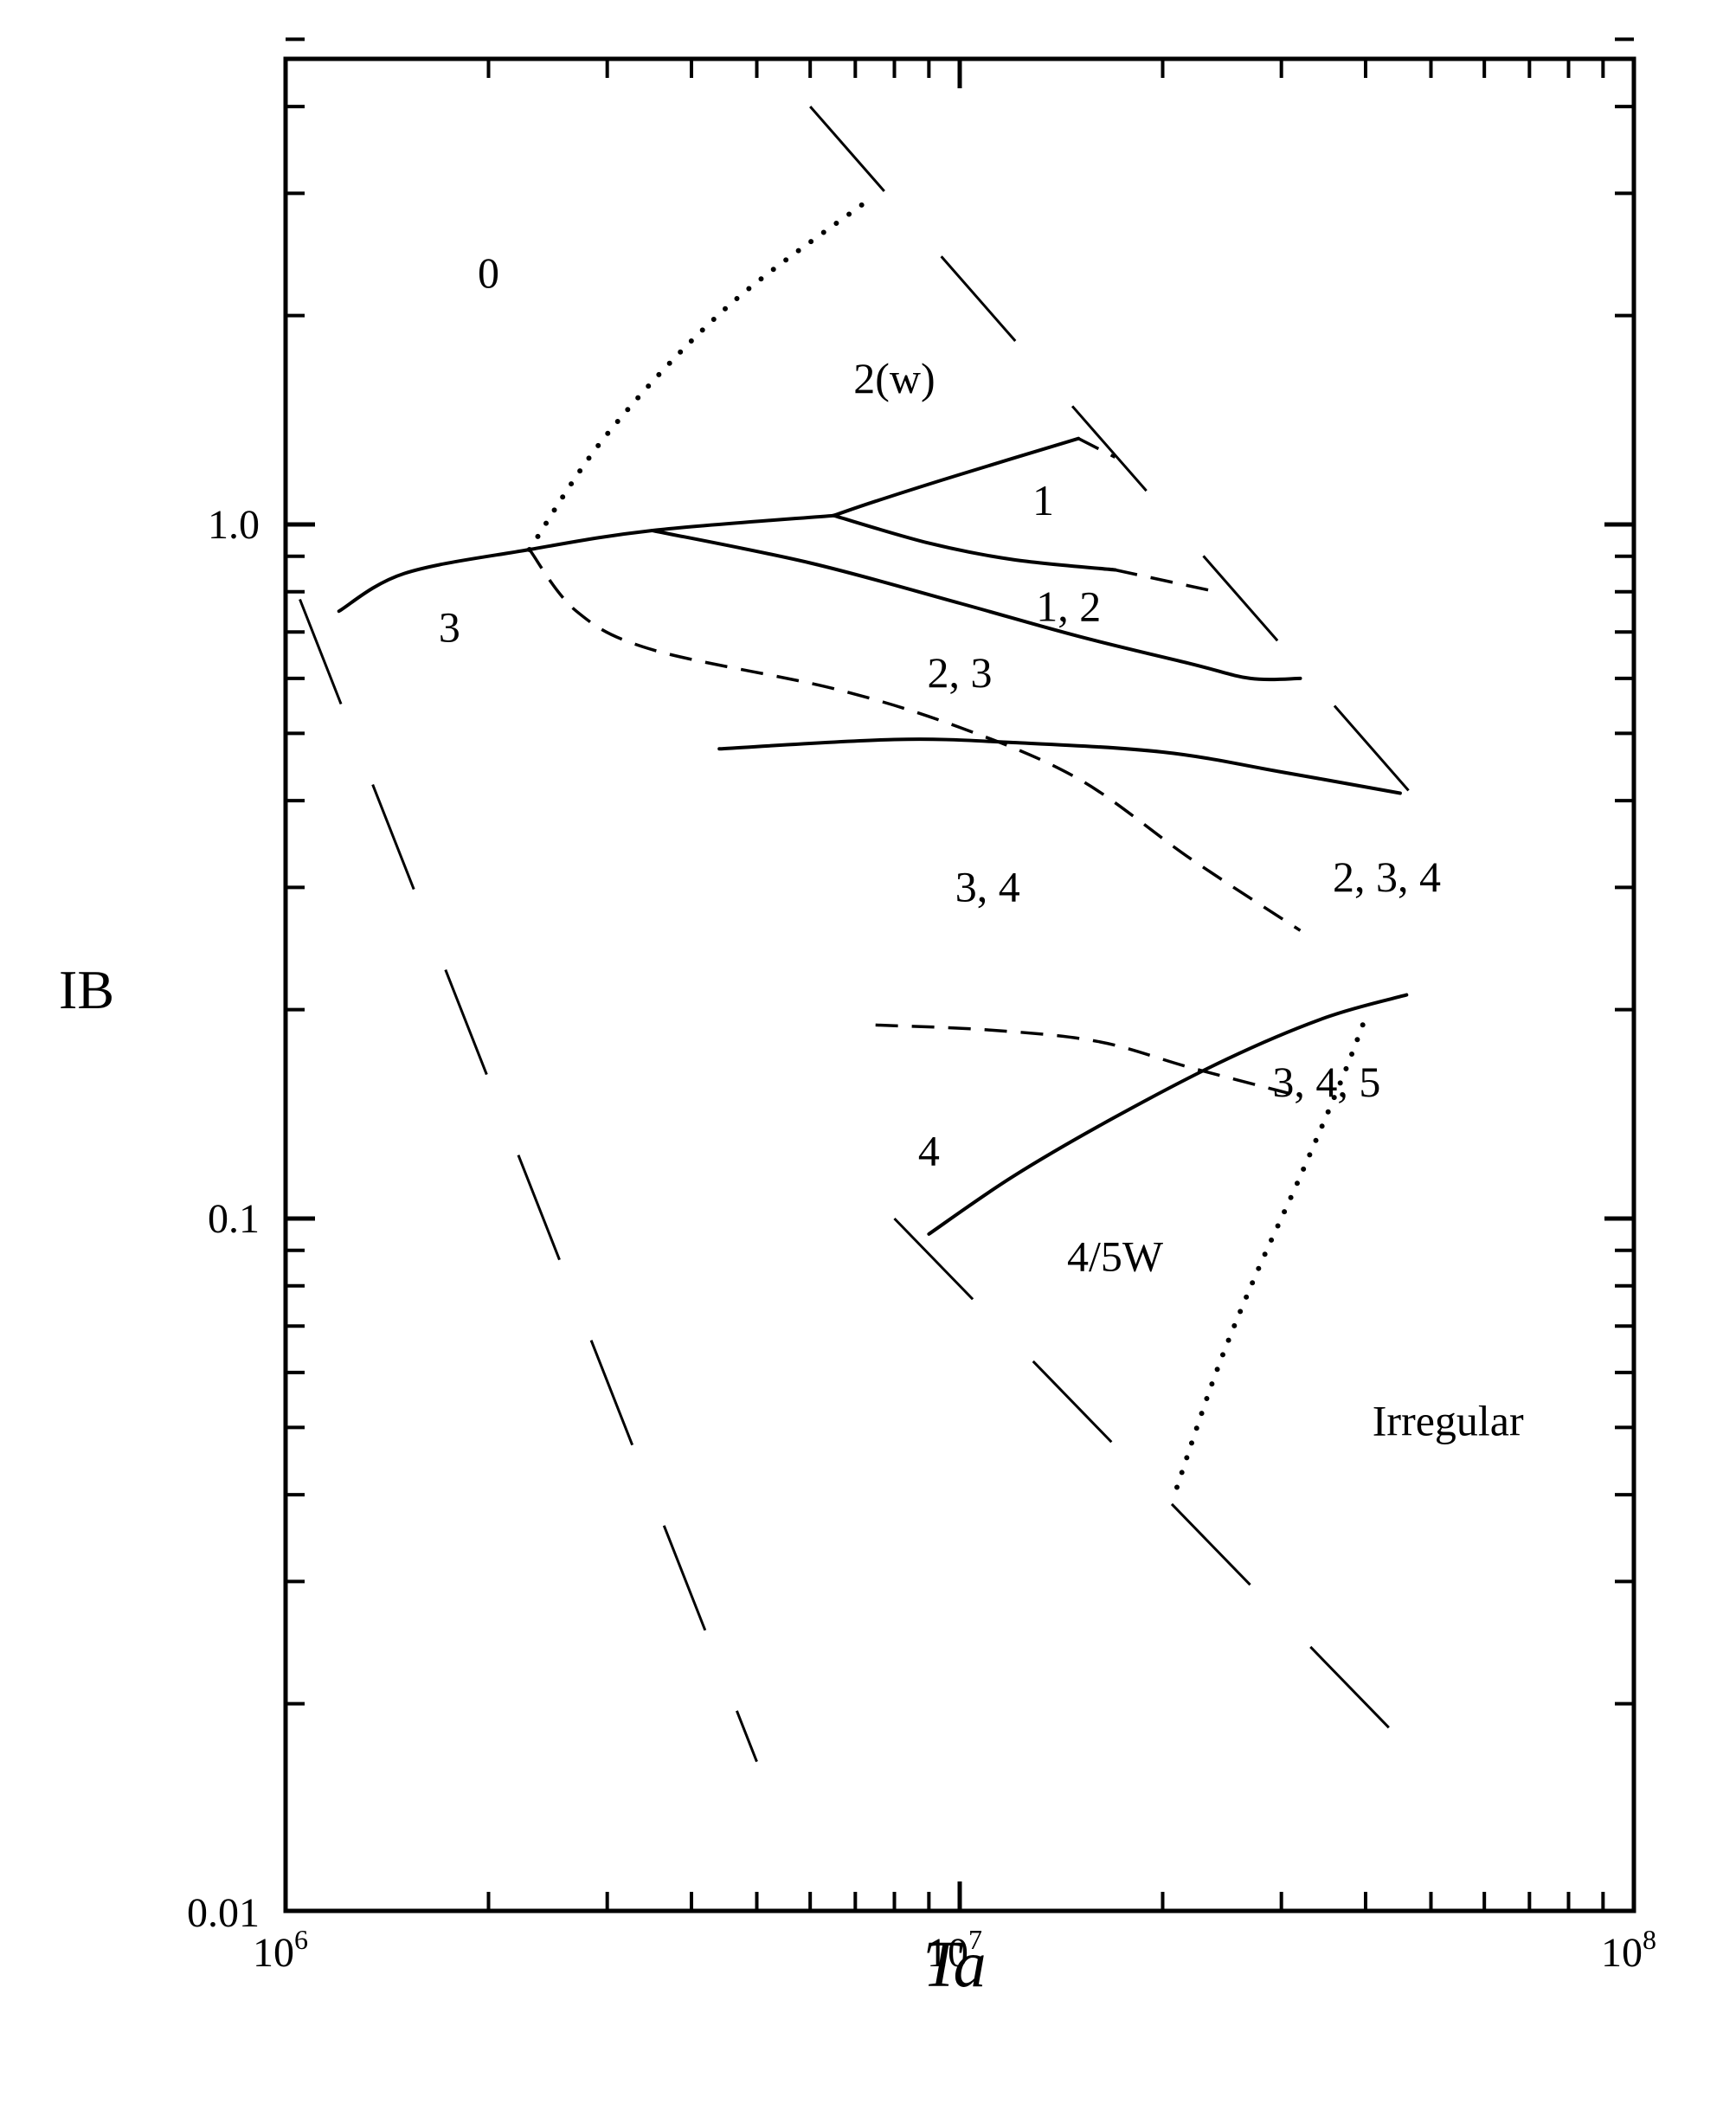 The image size is (1736, 2116). What do you see at coordinates (1326, 1082) in the screenshot?
I see `region-label: 3, 4, 5` at bounding box center [1326, 1082].